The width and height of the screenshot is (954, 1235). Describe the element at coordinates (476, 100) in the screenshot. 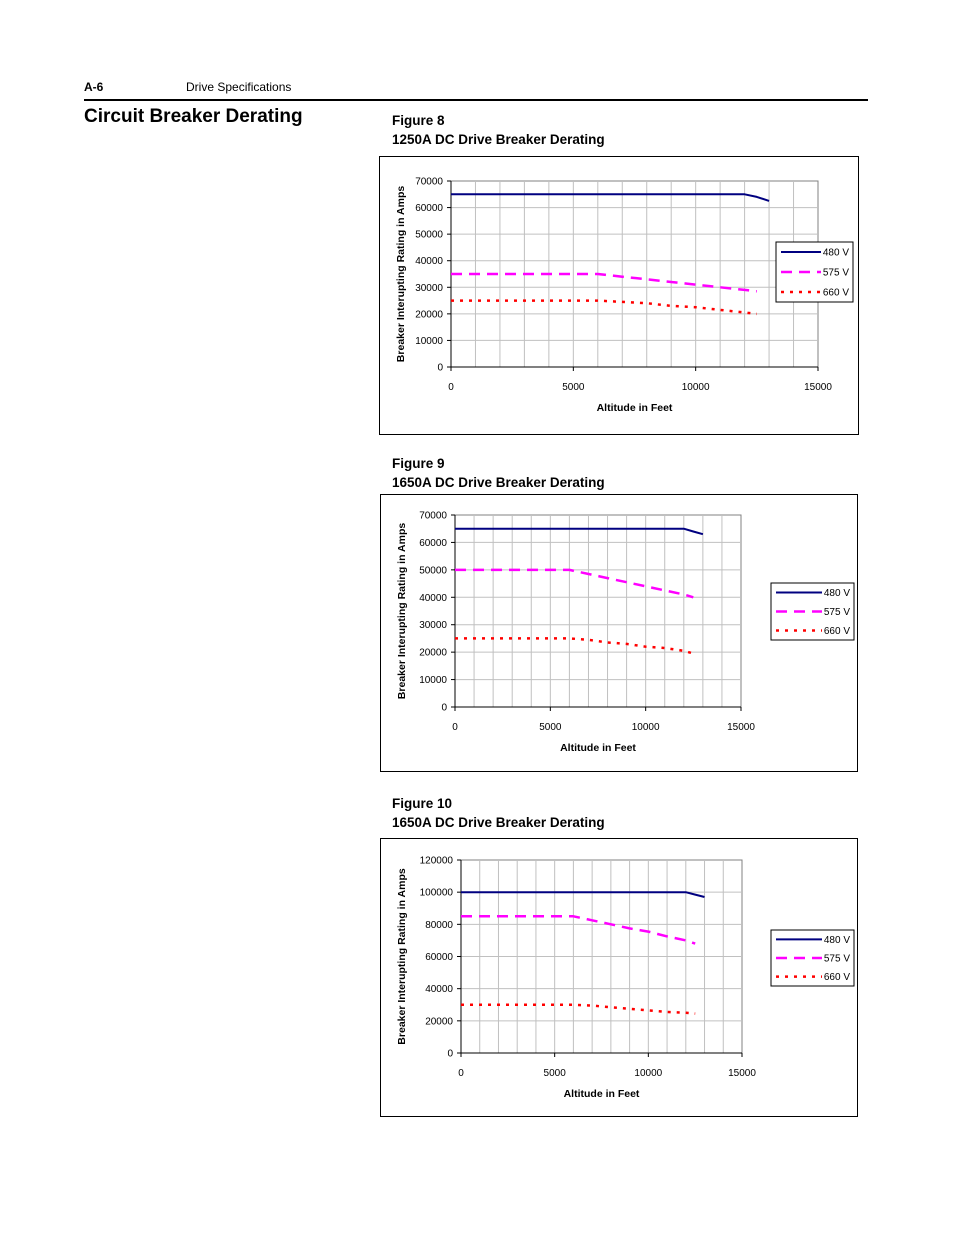

I see `header-rule` at that location.